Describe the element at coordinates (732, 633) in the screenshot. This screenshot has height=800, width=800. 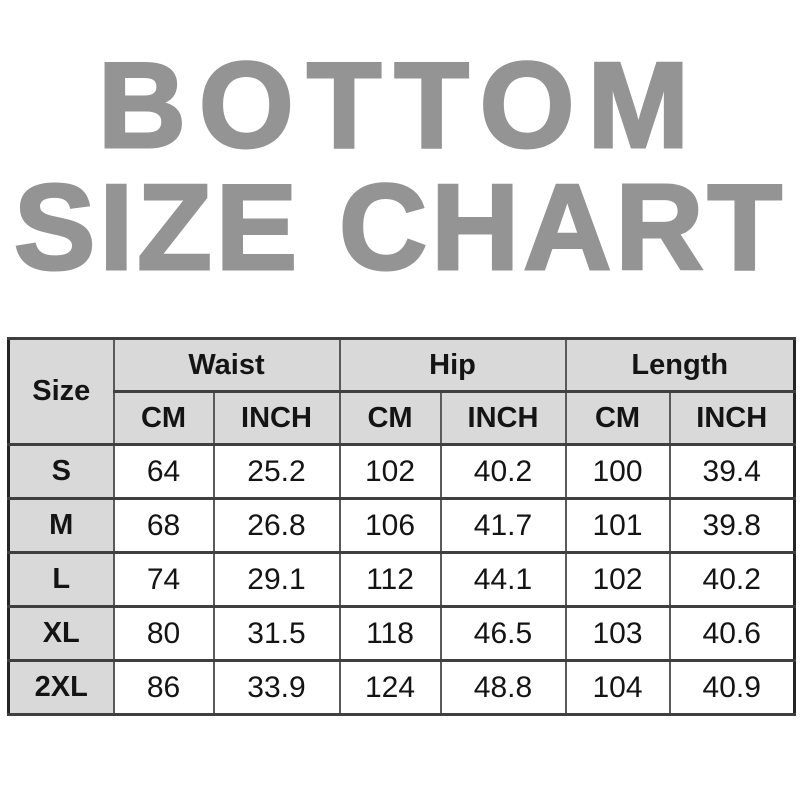
I see `cell-length-inch: 40.6` at that location.